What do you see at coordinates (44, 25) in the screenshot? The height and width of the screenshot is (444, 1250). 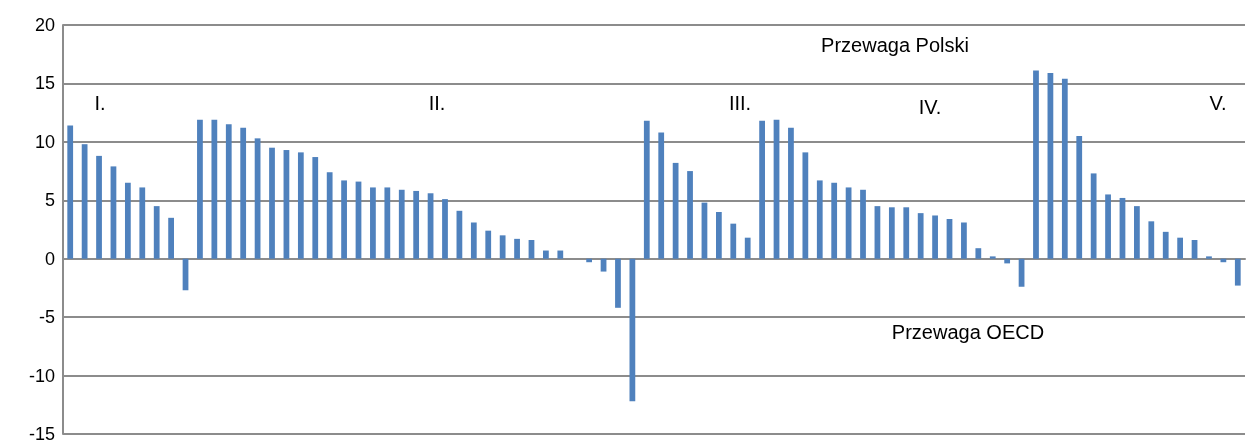 I see `y-tick-label: 20` at bounding box center [44, 25].